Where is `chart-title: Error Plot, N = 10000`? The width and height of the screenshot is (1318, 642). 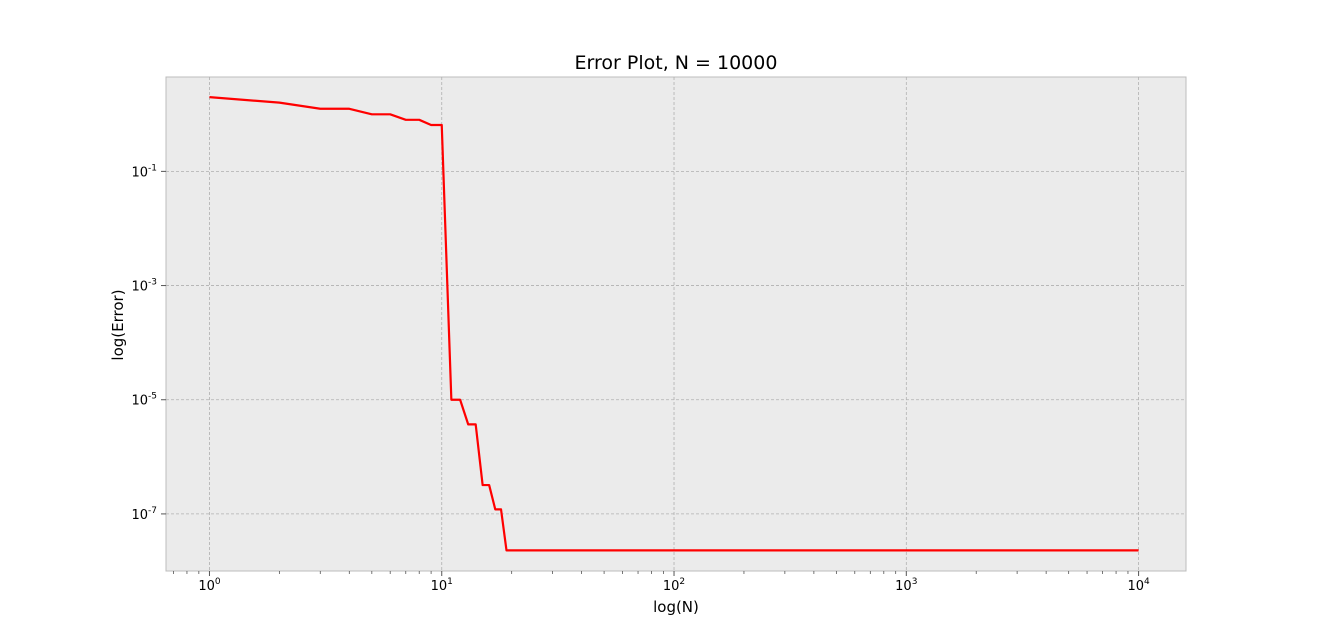
chart-title: Error Plot, N = 10000 is located at coordinates (676, 63).